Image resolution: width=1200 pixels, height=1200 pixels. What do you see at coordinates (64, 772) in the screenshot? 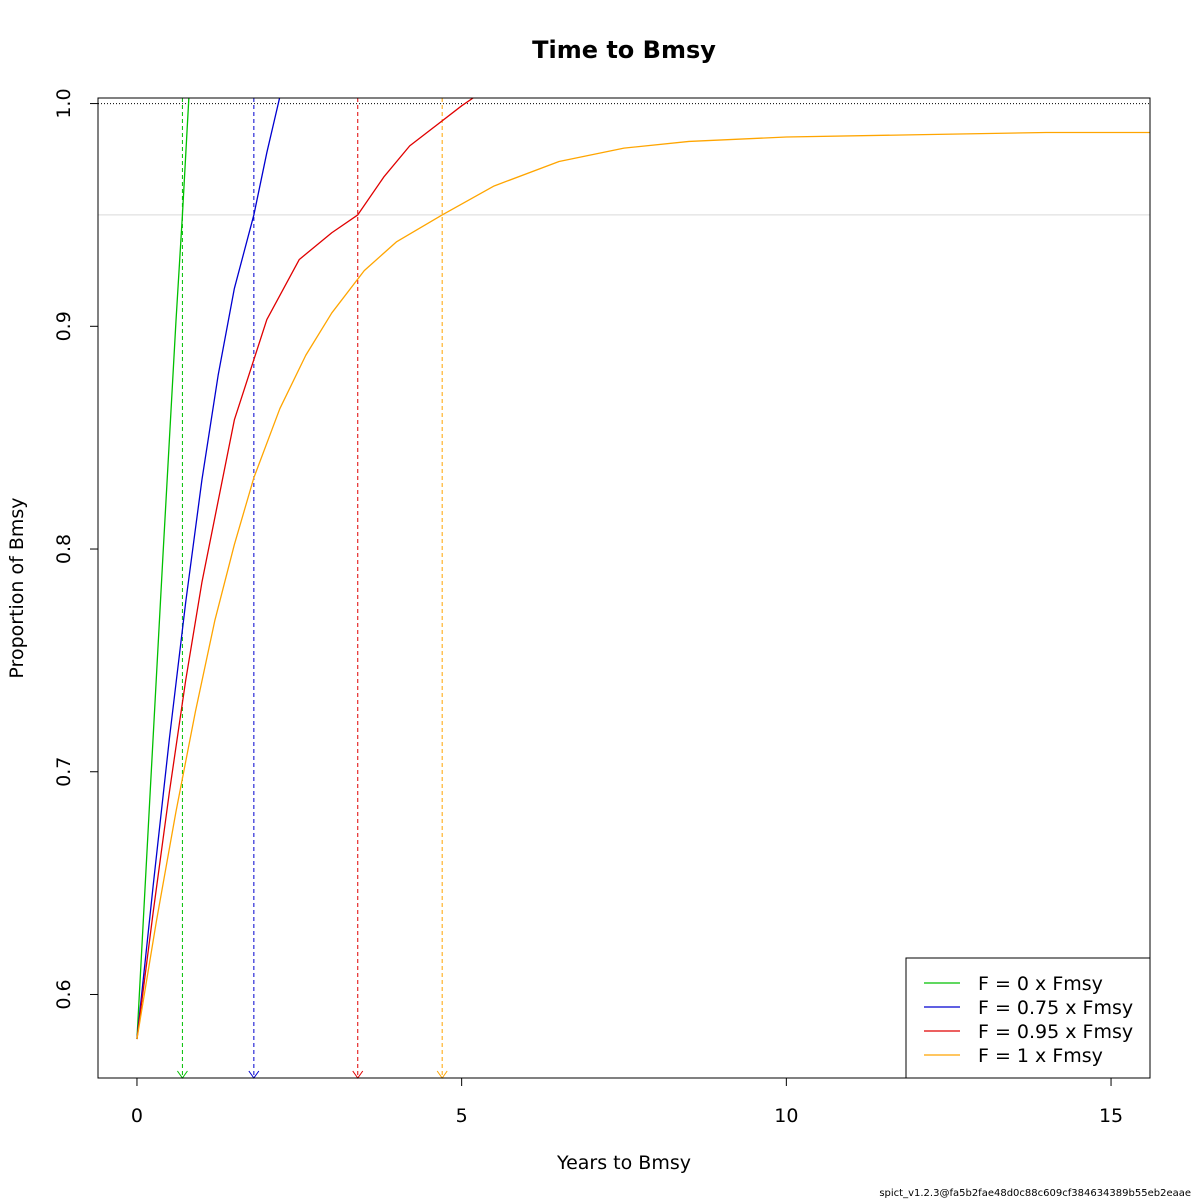
I see `y-tick-label: 0.7` at bounding box center [64, 772].